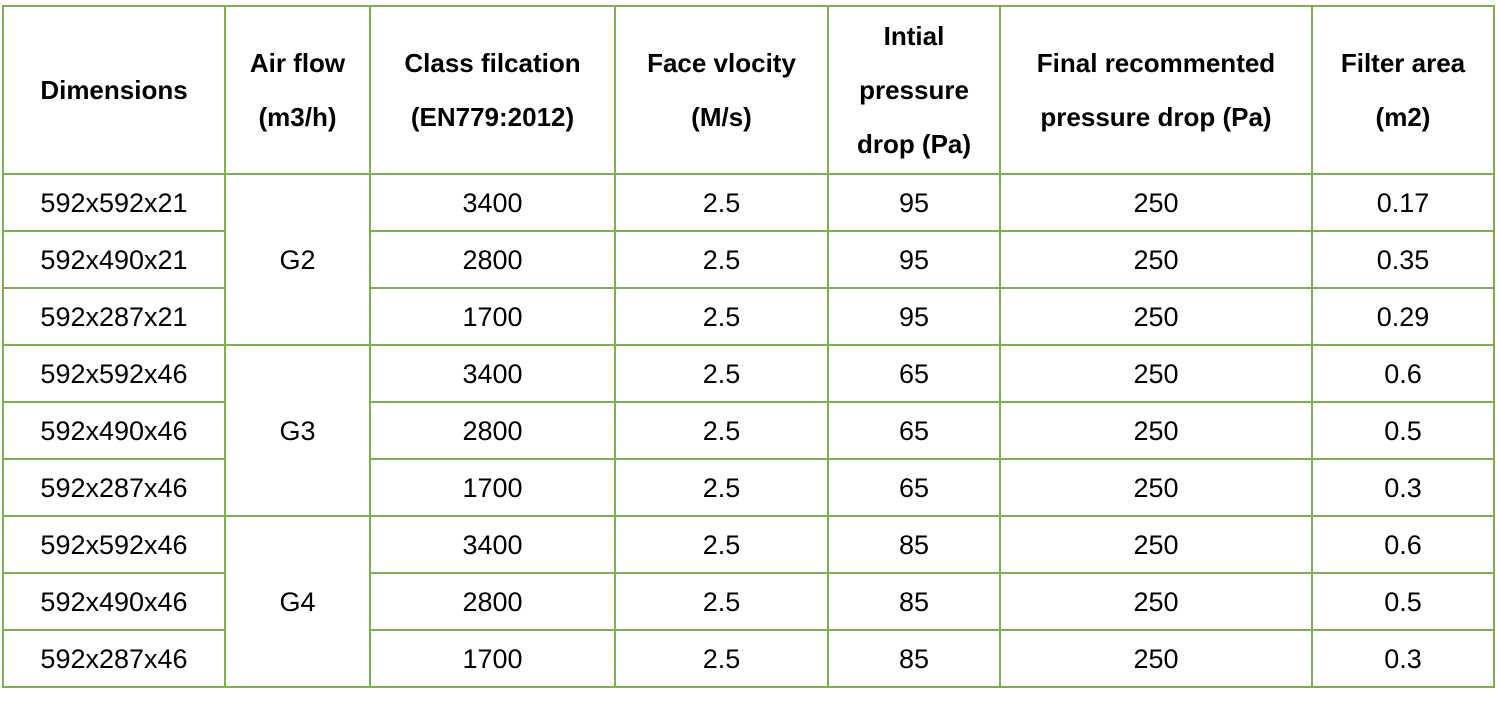 Image resolution: width=1500 pixels, height=705 pixels. I want to click on cell-class: G2, so click(297, 259).